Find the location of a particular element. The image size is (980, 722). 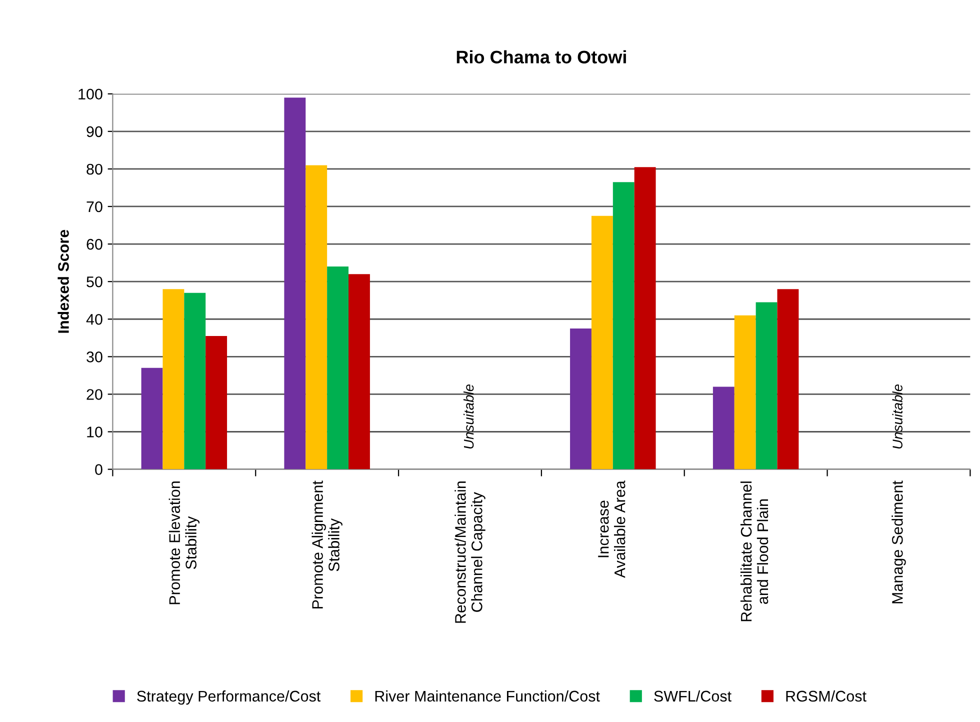

legend-label: Strategy Performance/Cost is located at coordinates (229, 697).